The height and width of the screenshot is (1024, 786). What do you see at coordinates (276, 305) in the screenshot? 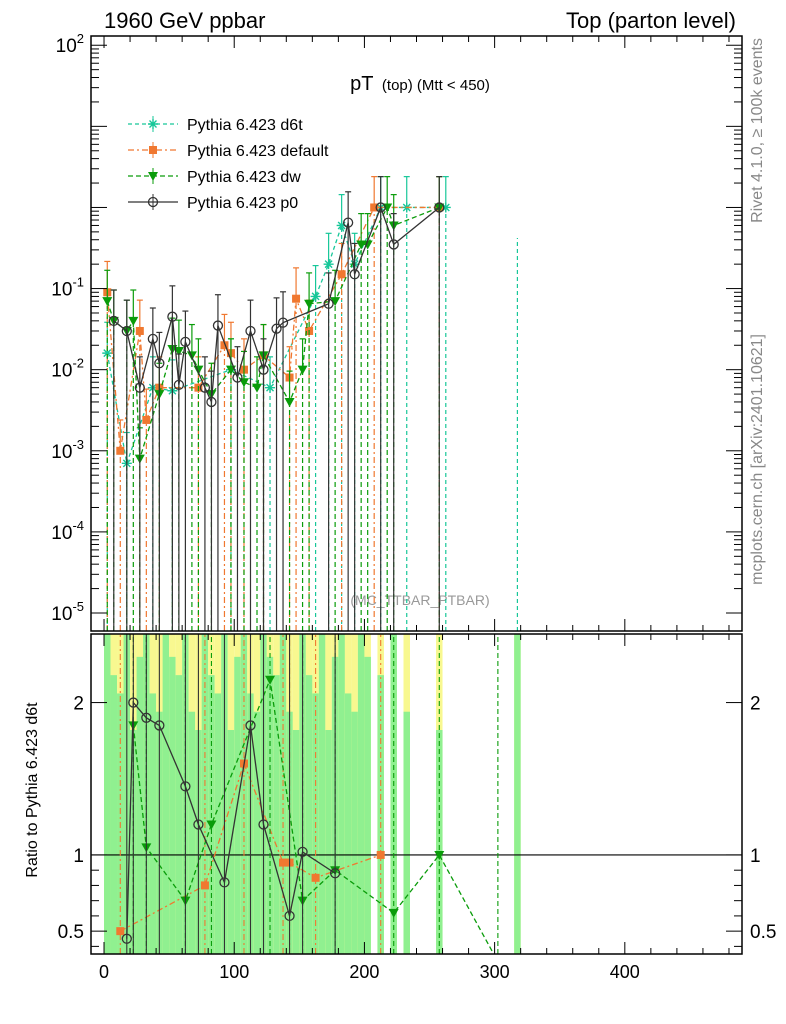
I see `series-p0-line` at bounding box center [276, 305].